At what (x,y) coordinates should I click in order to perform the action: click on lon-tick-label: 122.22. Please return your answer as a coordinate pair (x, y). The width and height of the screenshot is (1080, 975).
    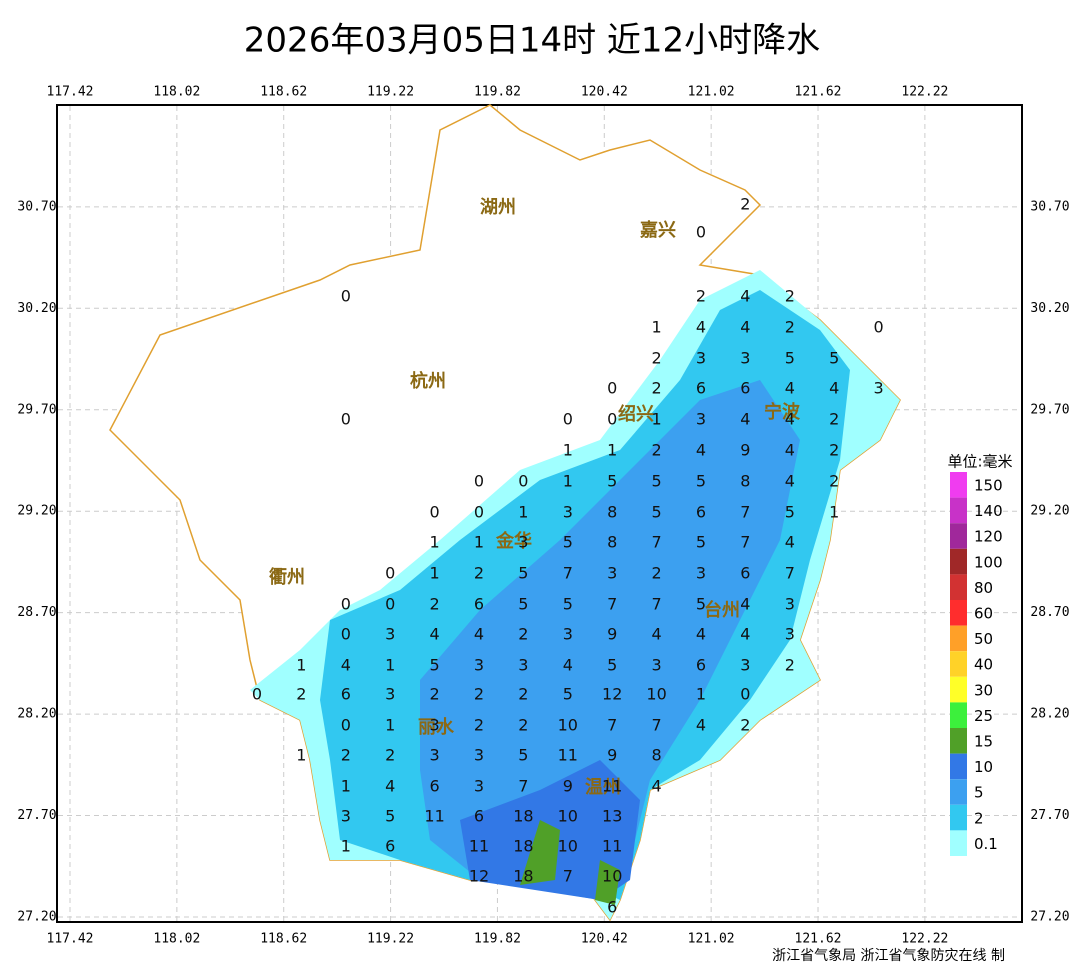
    Looking at the image, I should click on (924, 92).